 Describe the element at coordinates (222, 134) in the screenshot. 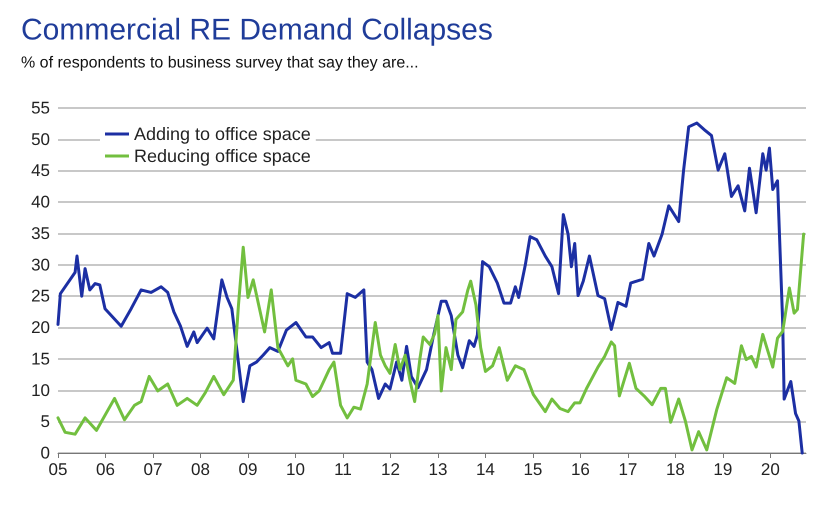

I see `legend-label: Adding to office space` at that location.